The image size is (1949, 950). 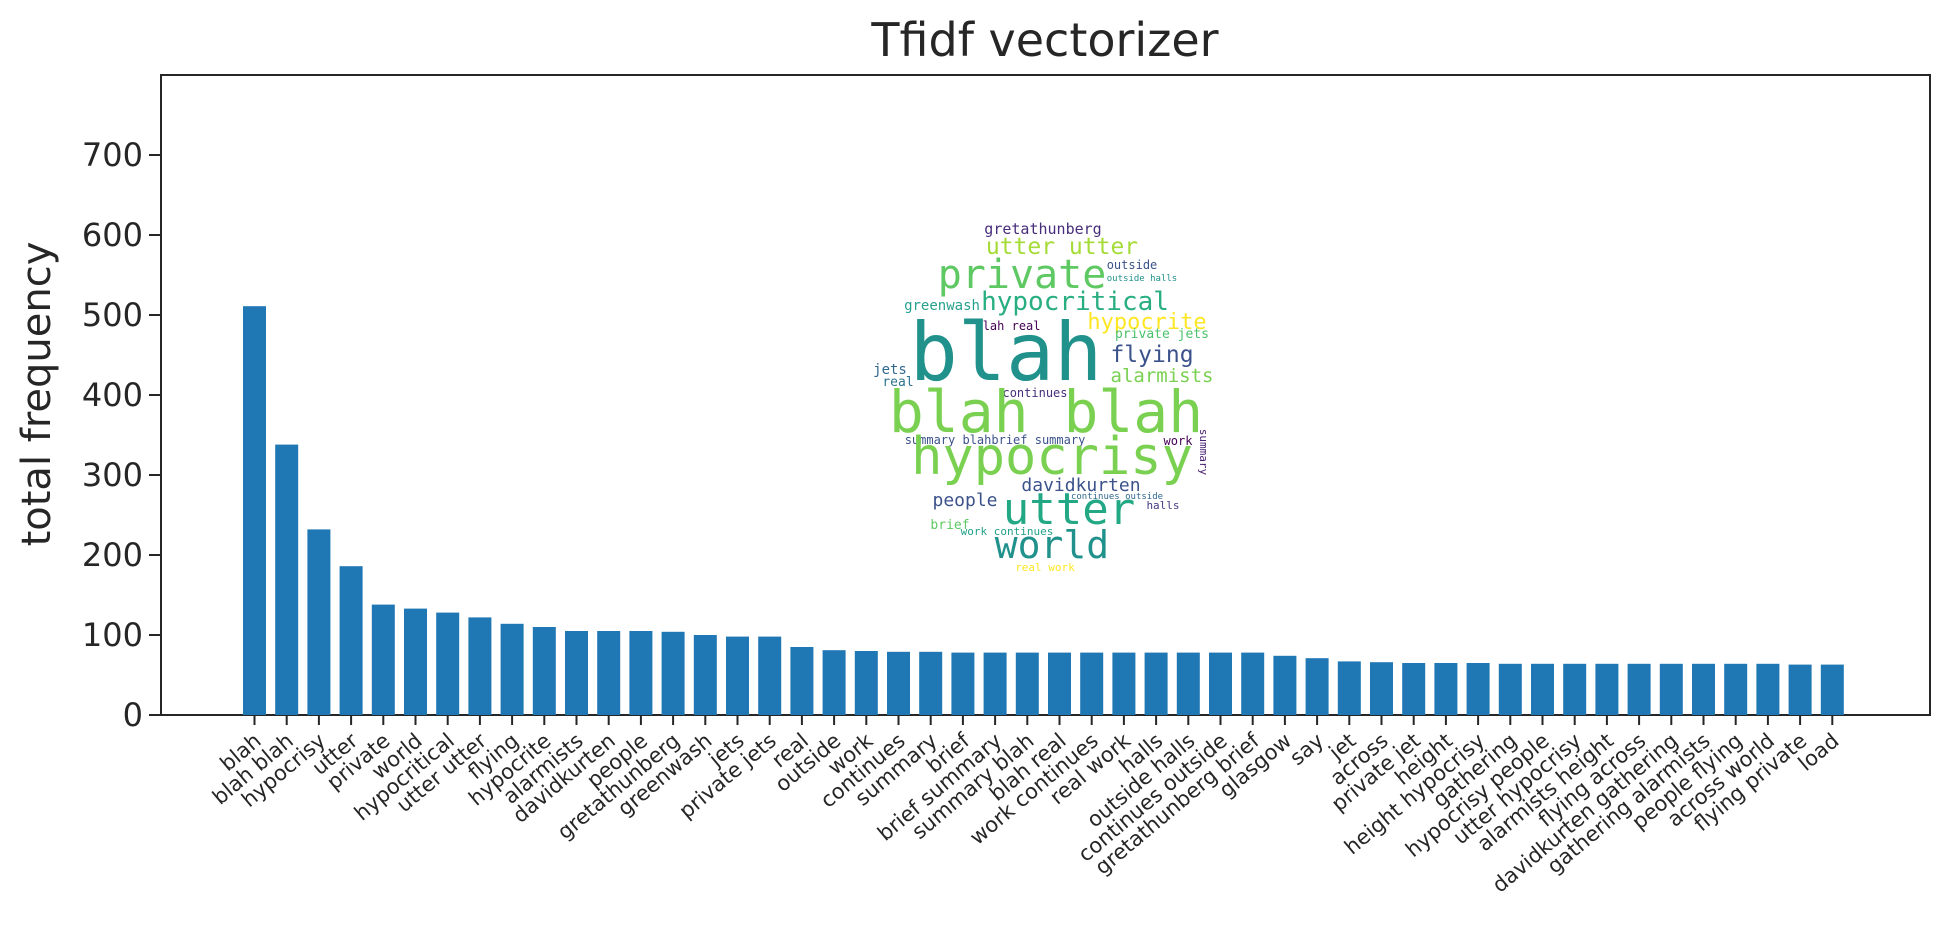 I want to click on y-tick-label: 500, so click(x=112, y=315).